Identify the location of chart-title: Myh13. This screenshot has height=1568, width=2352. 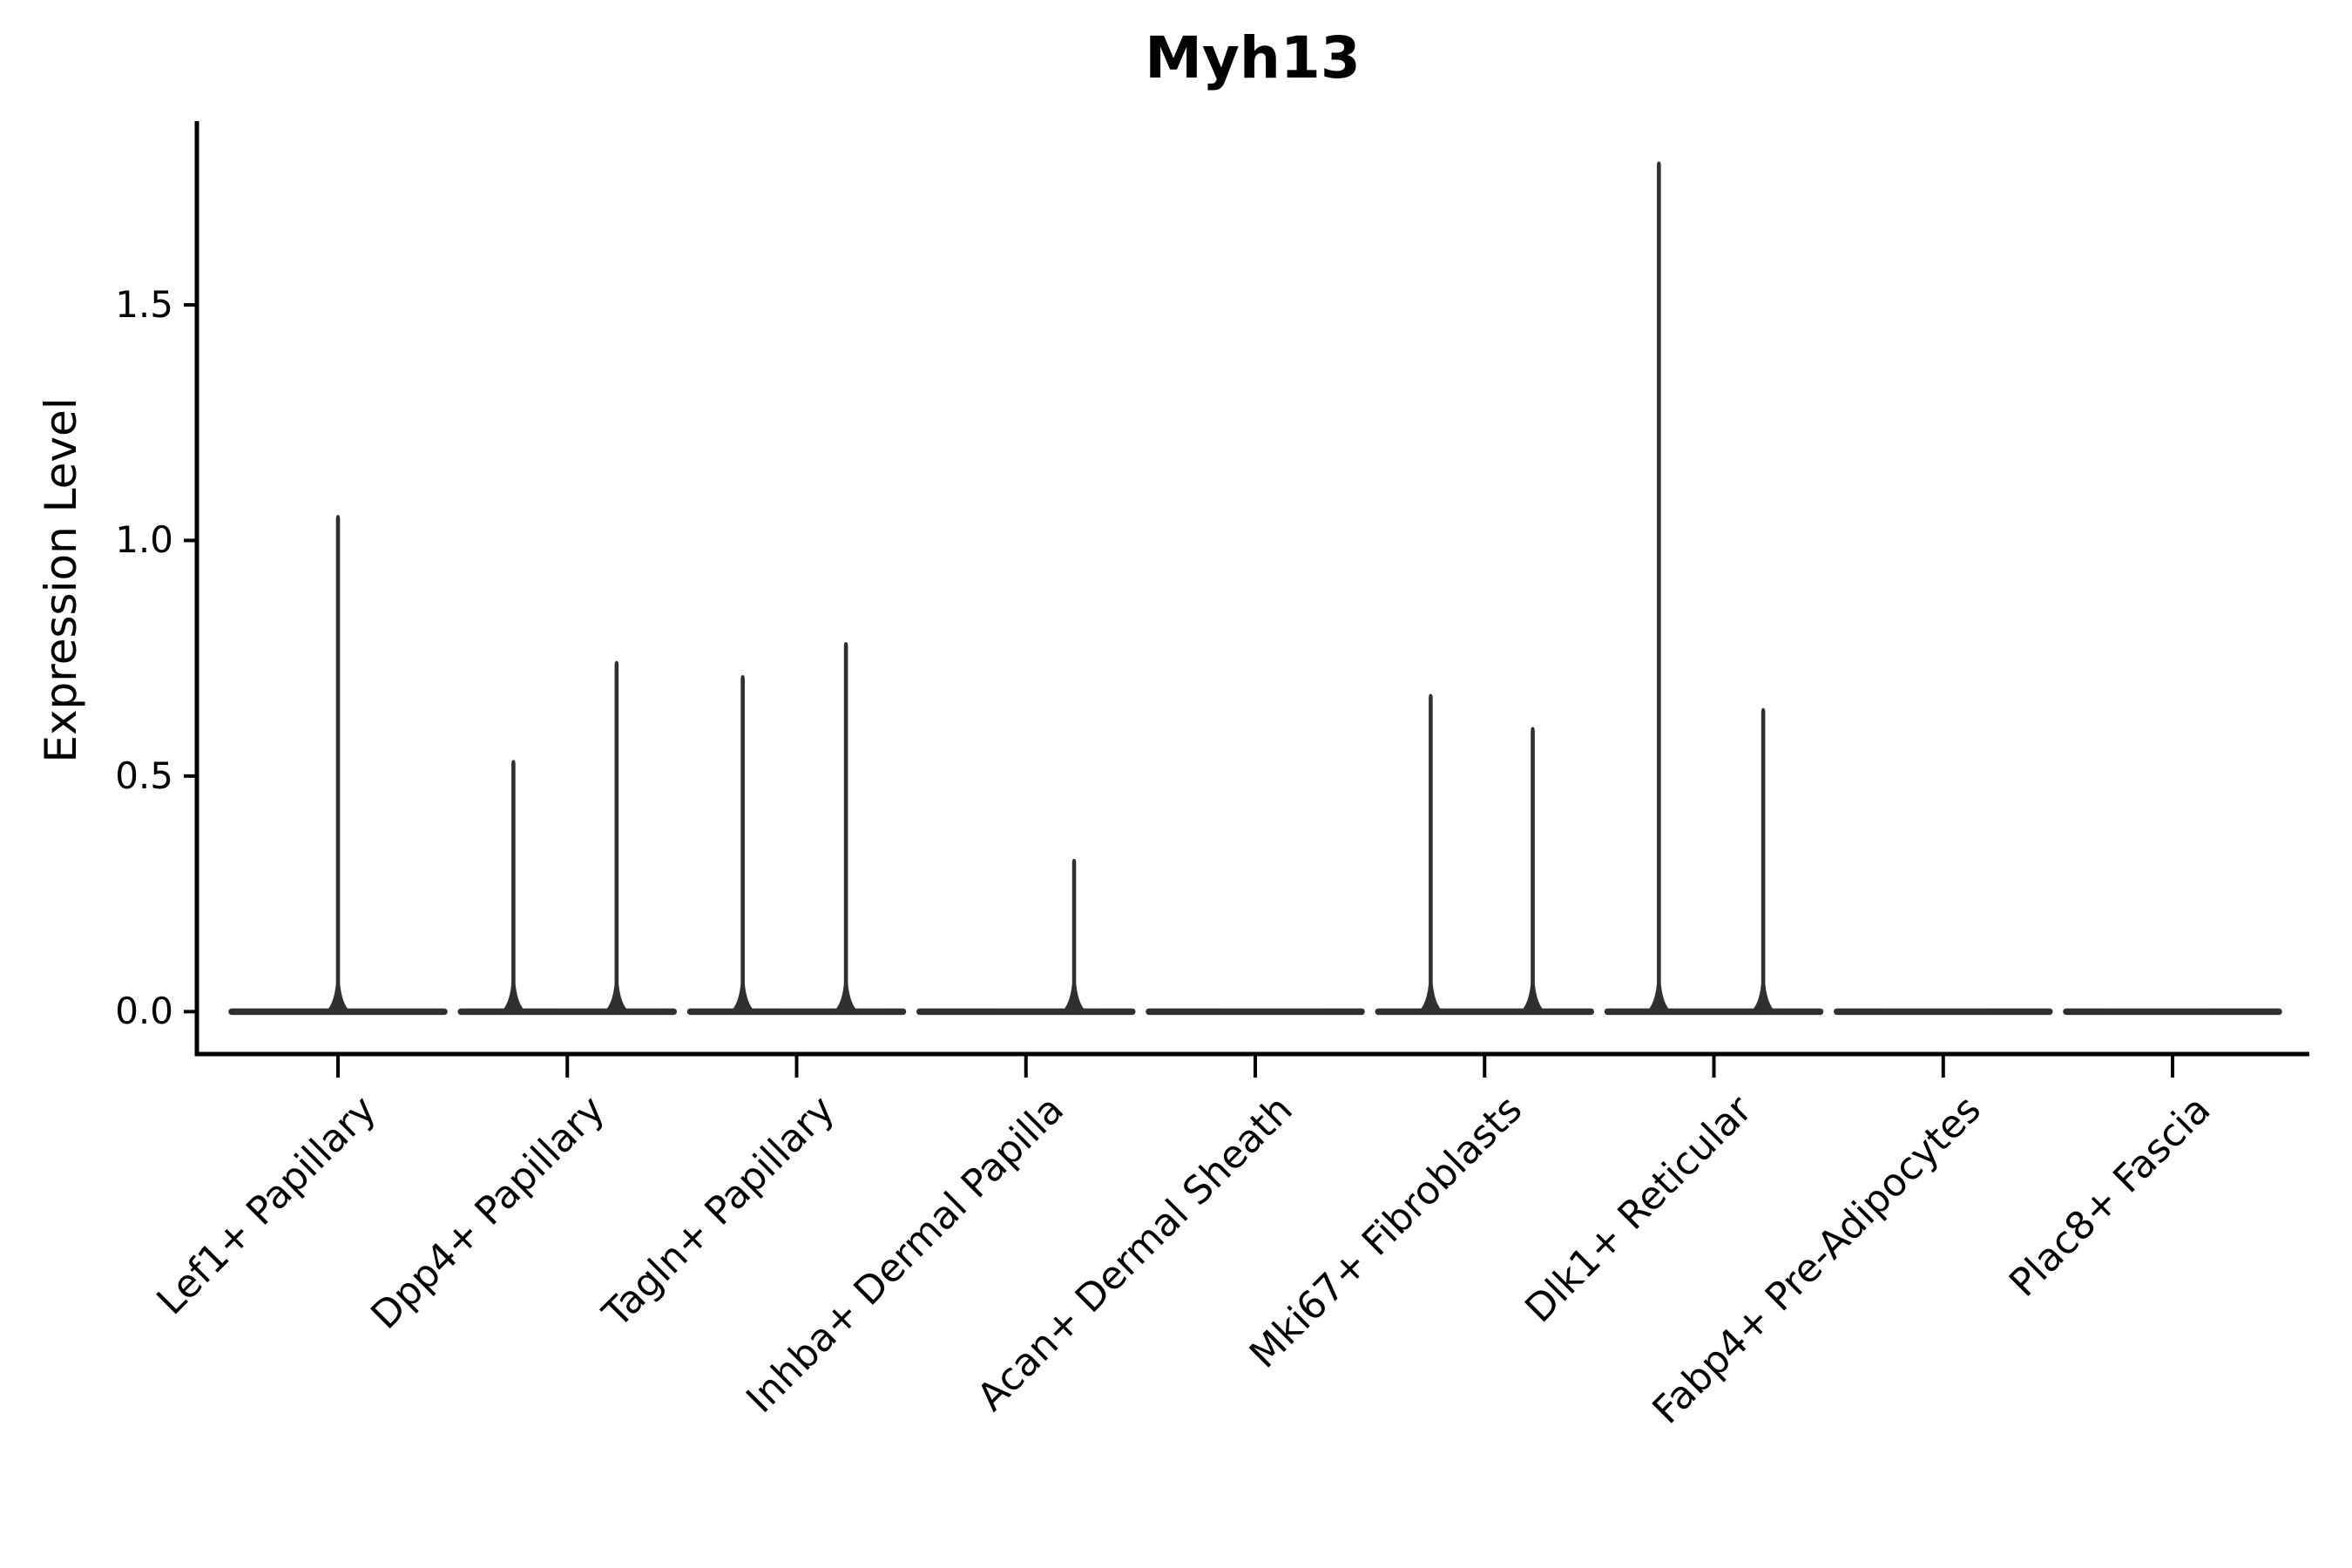
(1253, 58).